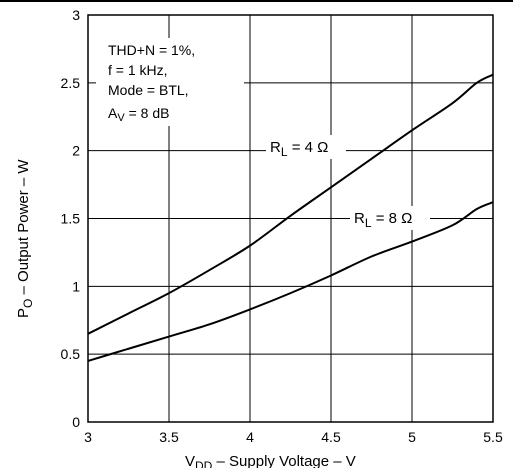 This screenshot has width=513, height=468. Describe the element at coordinates (283, 460) in the screenshot. I see `x-axis-text: – Supply Voltage – V` at that location.